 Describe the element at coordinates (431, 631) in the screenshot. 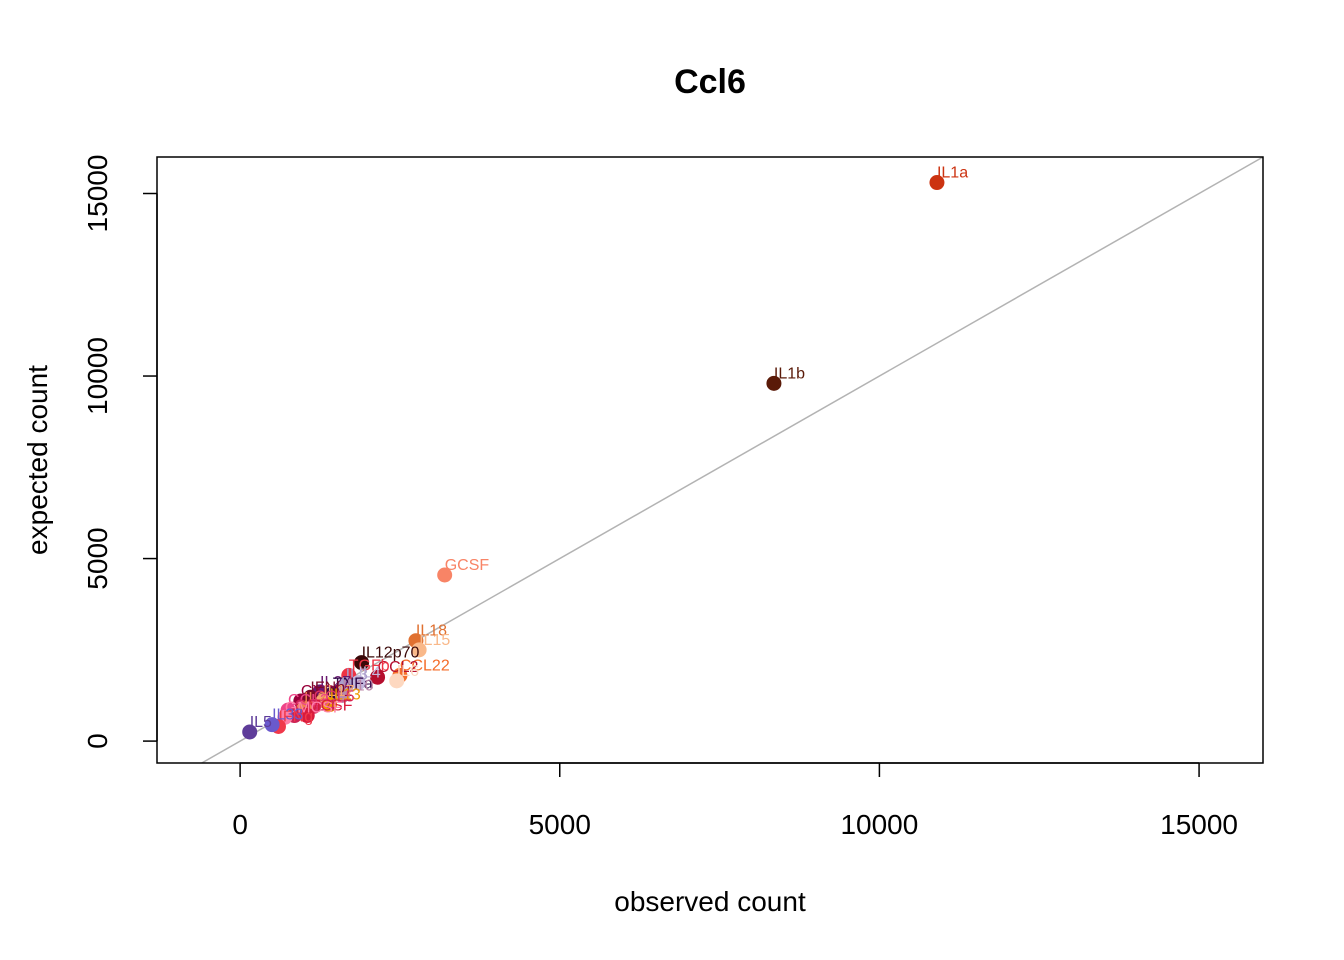

I see `point-label: IL18` at that location.